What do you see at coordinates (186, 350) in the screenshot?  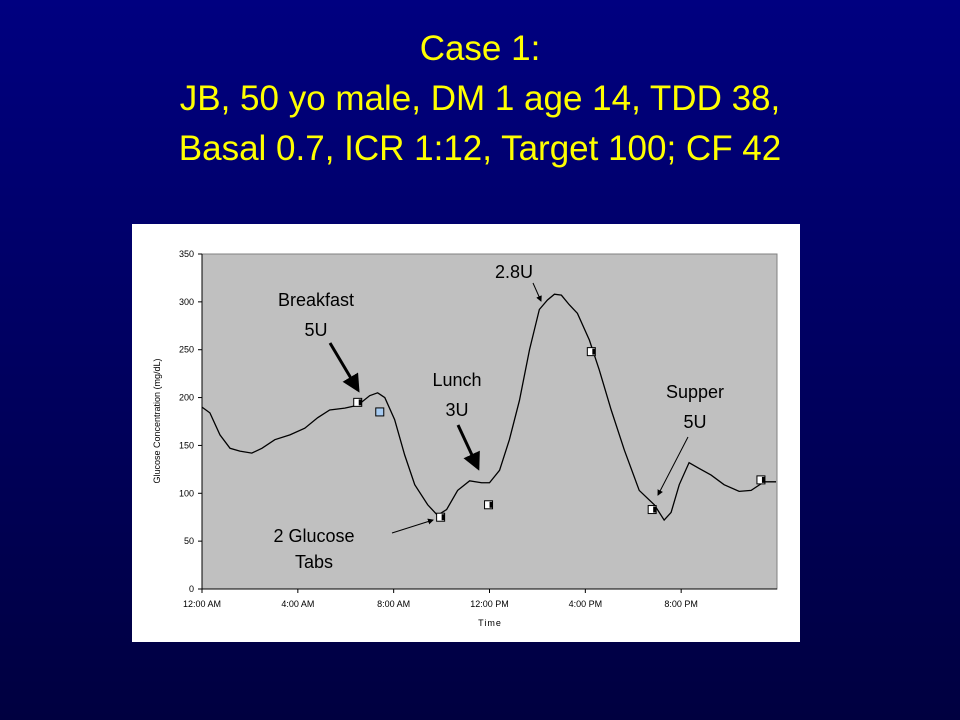 I see `y-tick-label: 250` at bounding box center [186, 350].